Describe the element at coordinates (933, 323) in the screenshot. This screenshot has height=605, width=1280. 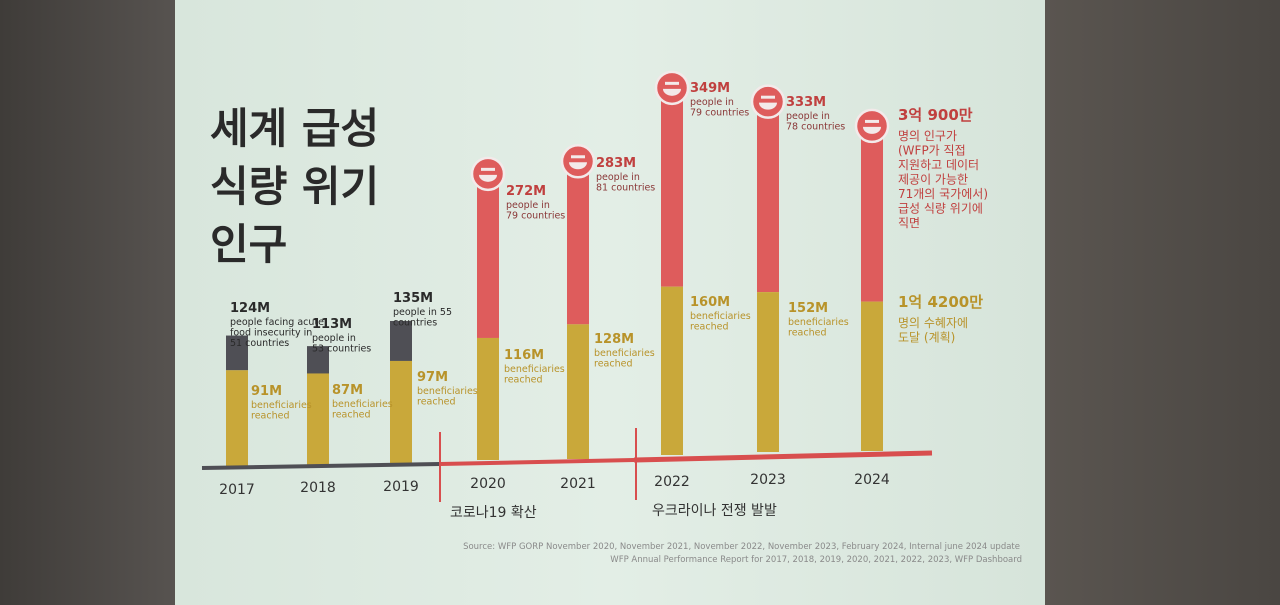
I see `annotation-beneficiary-text-2024: 명의 수혜자에` at that location.